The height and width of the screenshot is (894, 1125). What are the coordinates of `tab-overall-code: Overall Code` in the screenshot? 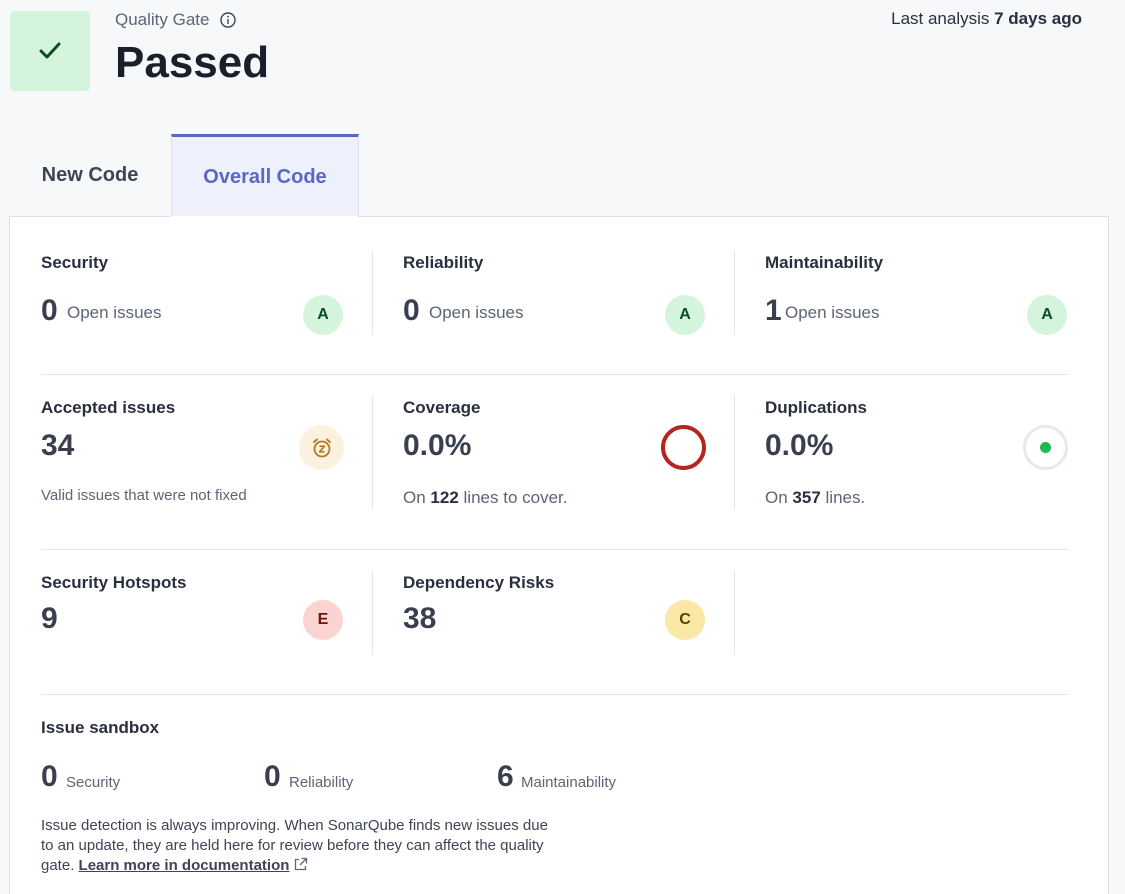 It's located at (265, 175).